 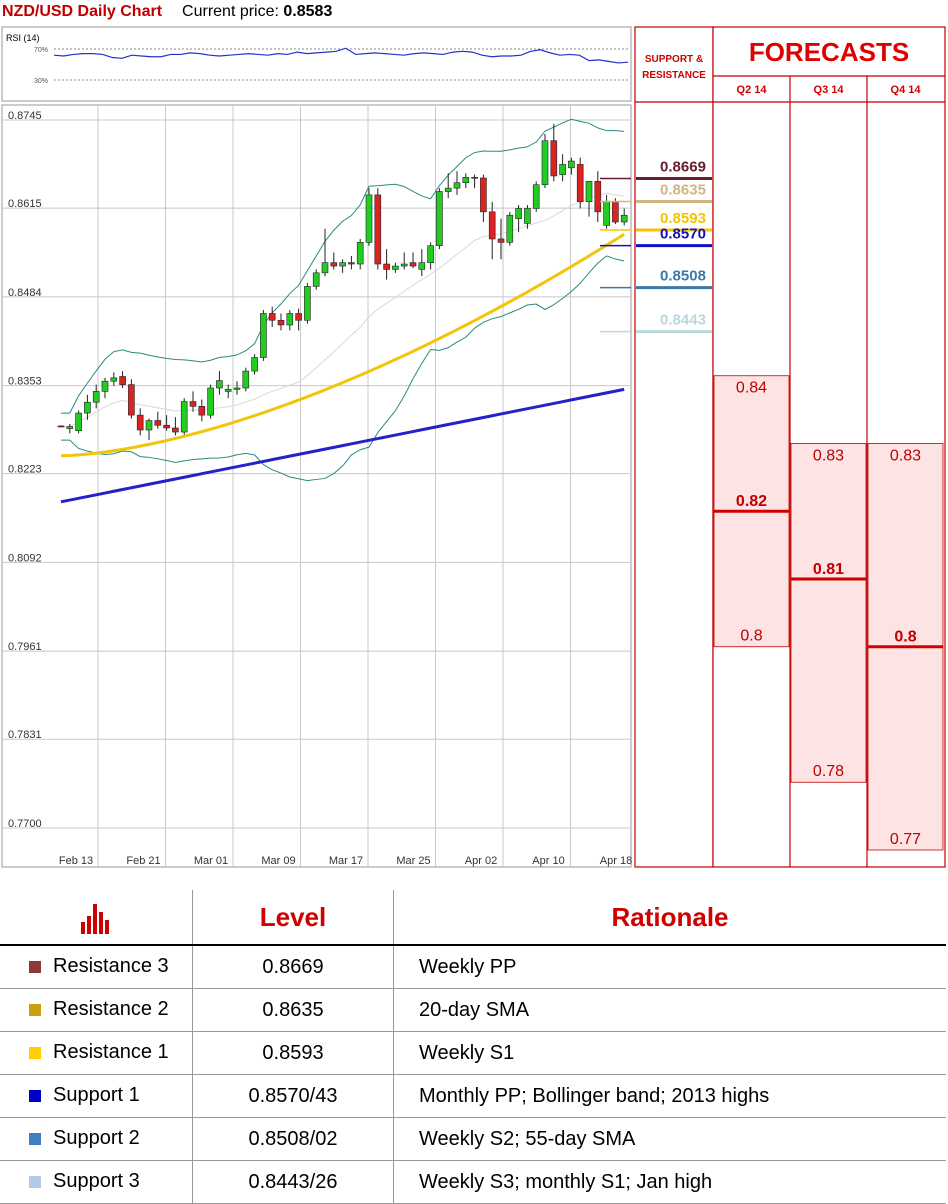 What do you see at coordinates (674, 447) in the screenshot?
I see `sr-column` at bounding box center [674, 447].